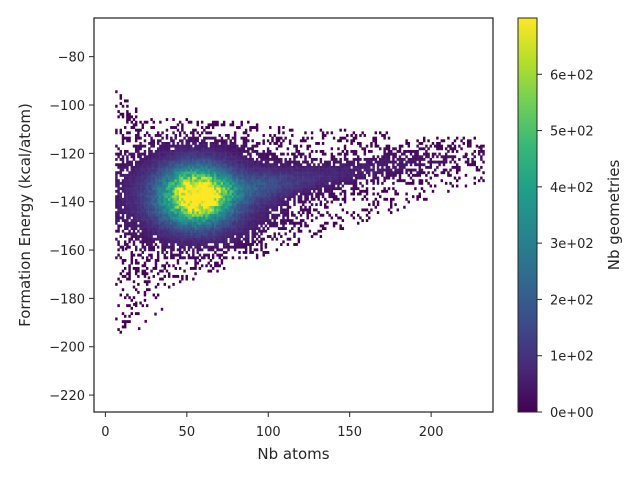 Image resolution: width=640 pixels, height=484 pixels. What do you see at coordinates (431, 432) in the screenshot?
I see `x-tick-label-4: 200` at bounding box center [431, 432].